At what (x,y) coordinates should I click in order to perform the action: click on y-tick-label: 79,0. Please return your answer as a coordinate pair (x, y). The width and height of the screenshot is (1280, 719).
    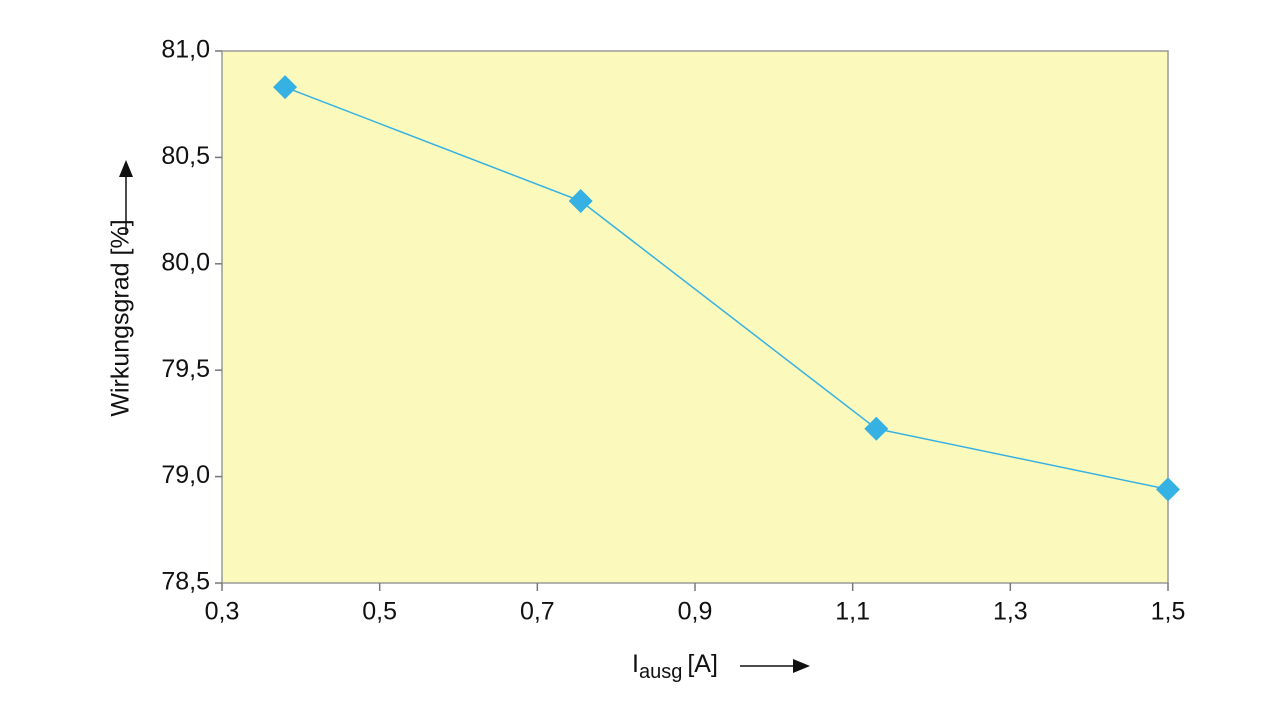
    Looking at the image, I should click on (185, 475).